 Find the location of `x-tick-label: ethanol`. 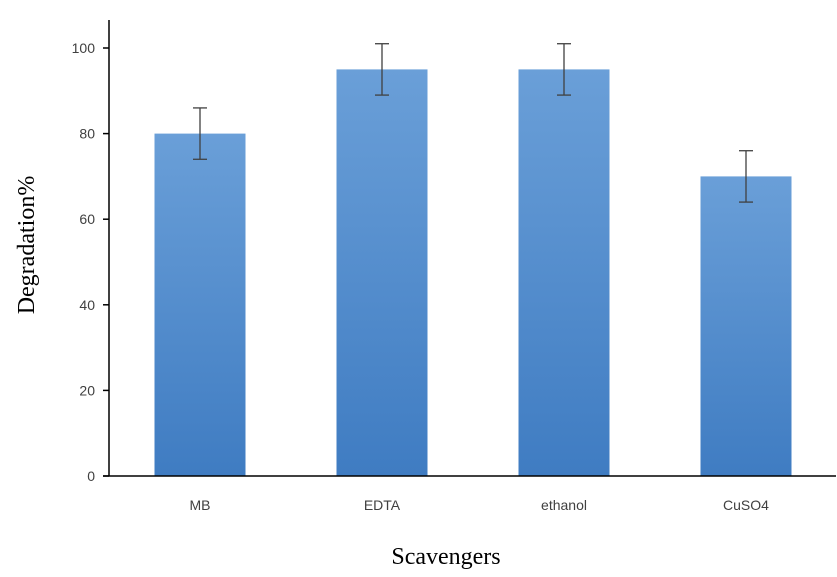

x-tick-label: ethanol is located at coordinates (564, 505).